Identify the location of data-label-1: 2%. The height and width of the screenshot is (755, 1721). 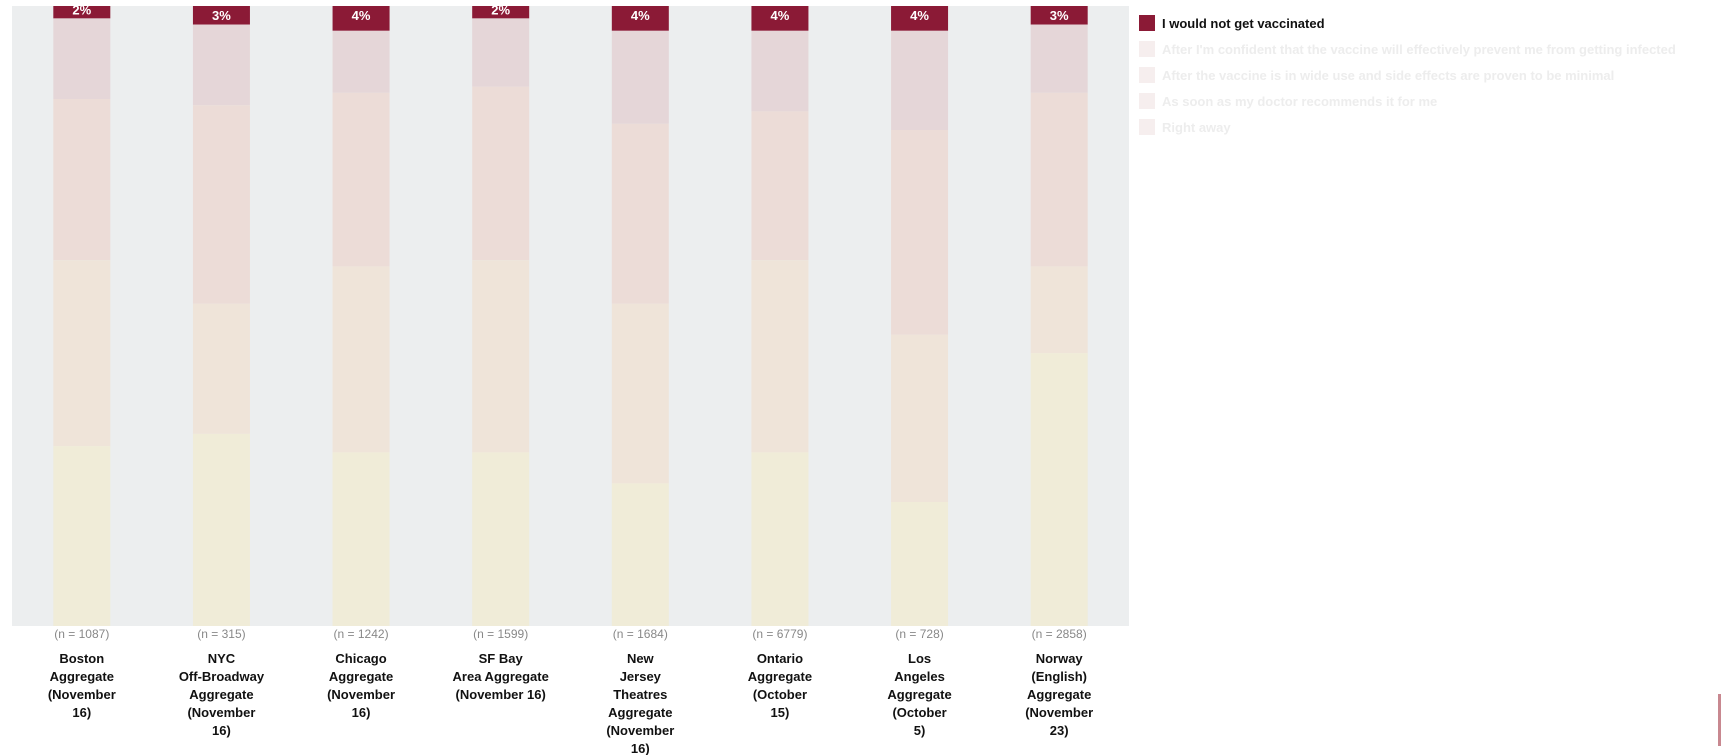
(81, 9).